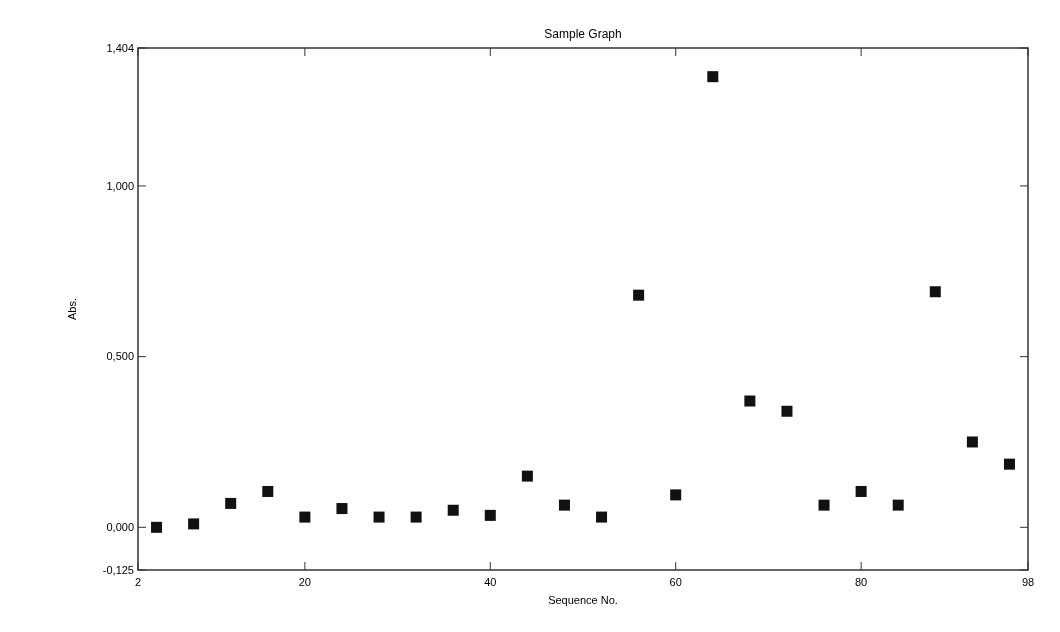  What do you see at coordinates (118, 569) in the screenshot?
I see `y-tick-label: -0,125` at bounding box center [118, 569].